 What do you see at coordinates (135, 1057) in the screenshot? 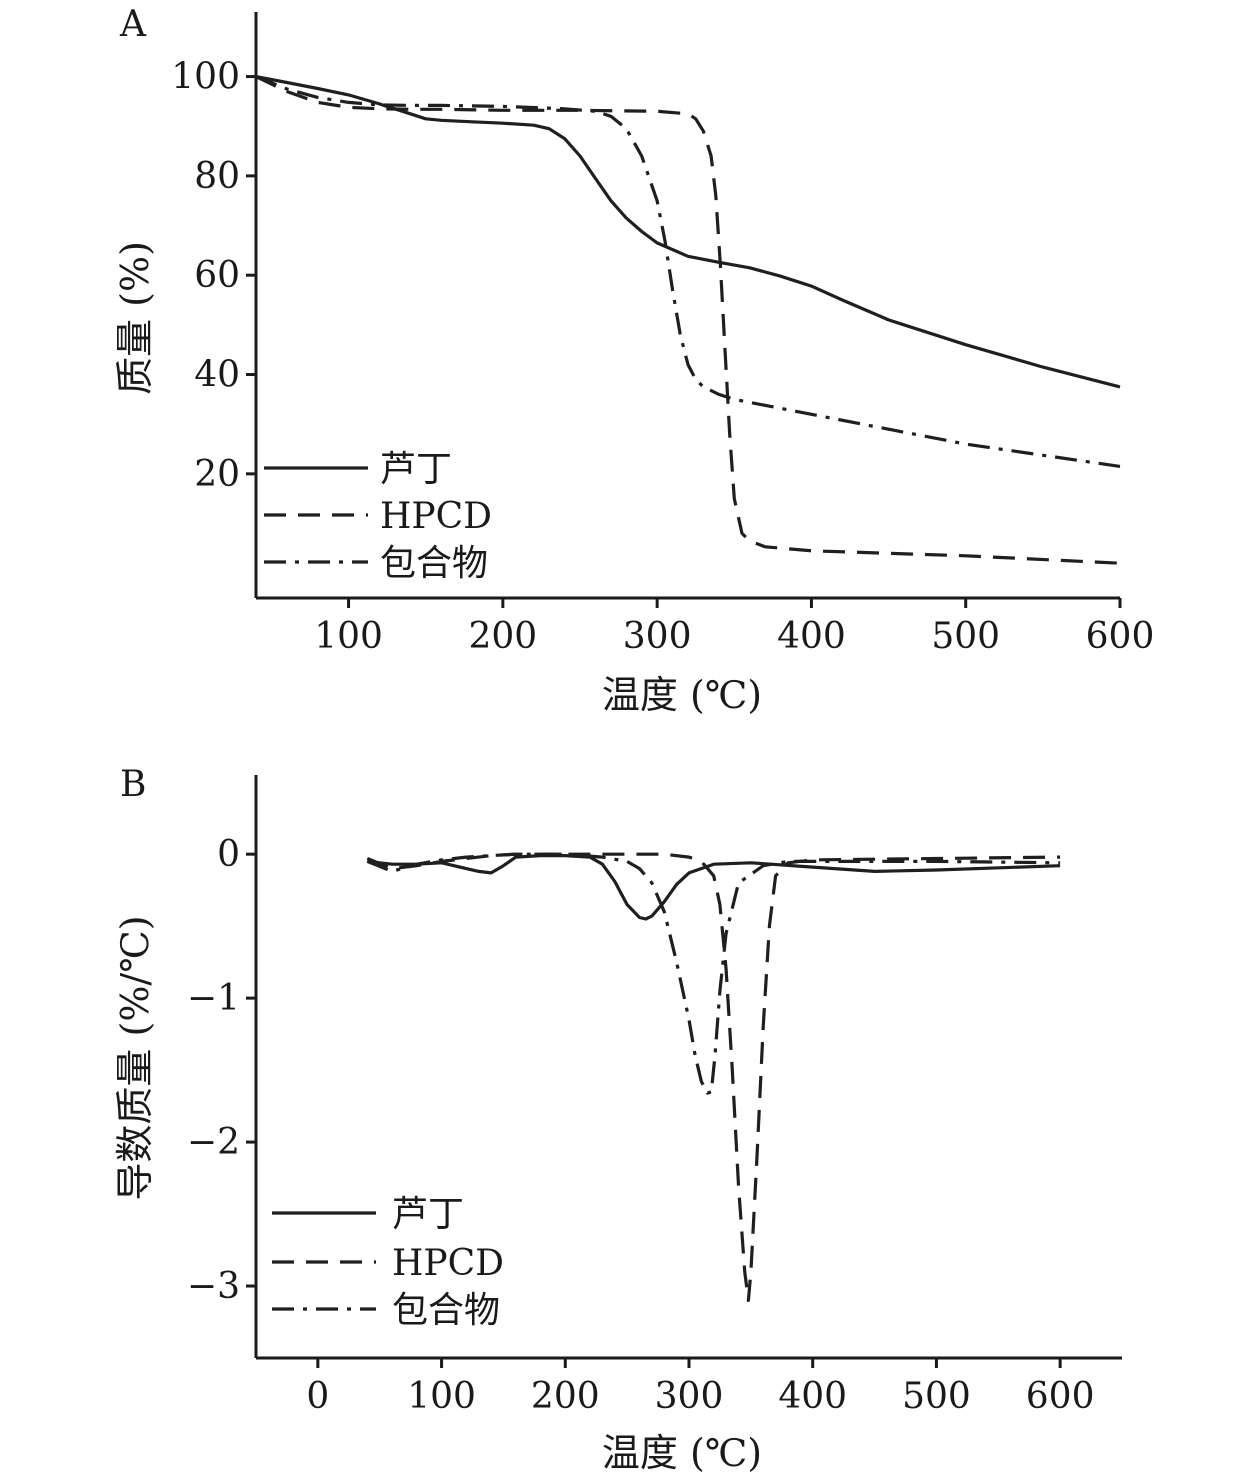
I see `panel-b-y-axis-label: 导数质量 (%/℃)` at bounding box center [135, 1057].